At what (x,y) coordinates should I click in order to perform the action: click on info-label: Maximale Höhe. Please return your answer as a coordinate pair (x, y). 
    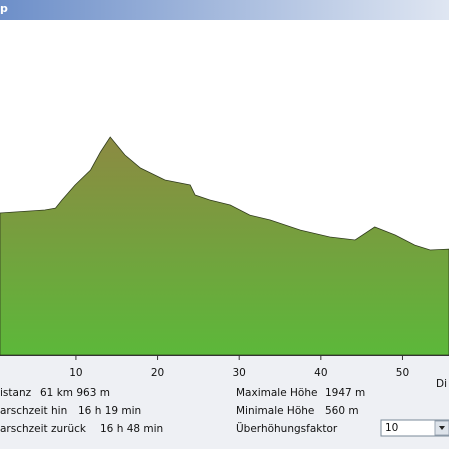
    Looking at the image, I should click on (276, 393).